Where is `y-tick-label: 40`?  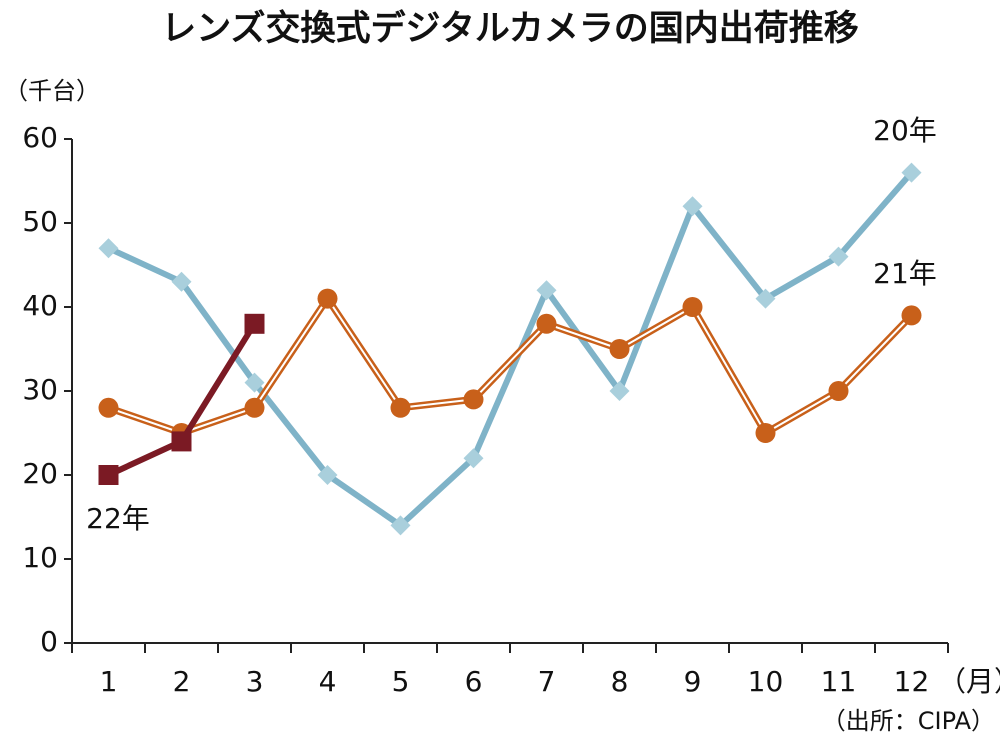
y-tick-label: 40 is located at coordinates (40, 305).